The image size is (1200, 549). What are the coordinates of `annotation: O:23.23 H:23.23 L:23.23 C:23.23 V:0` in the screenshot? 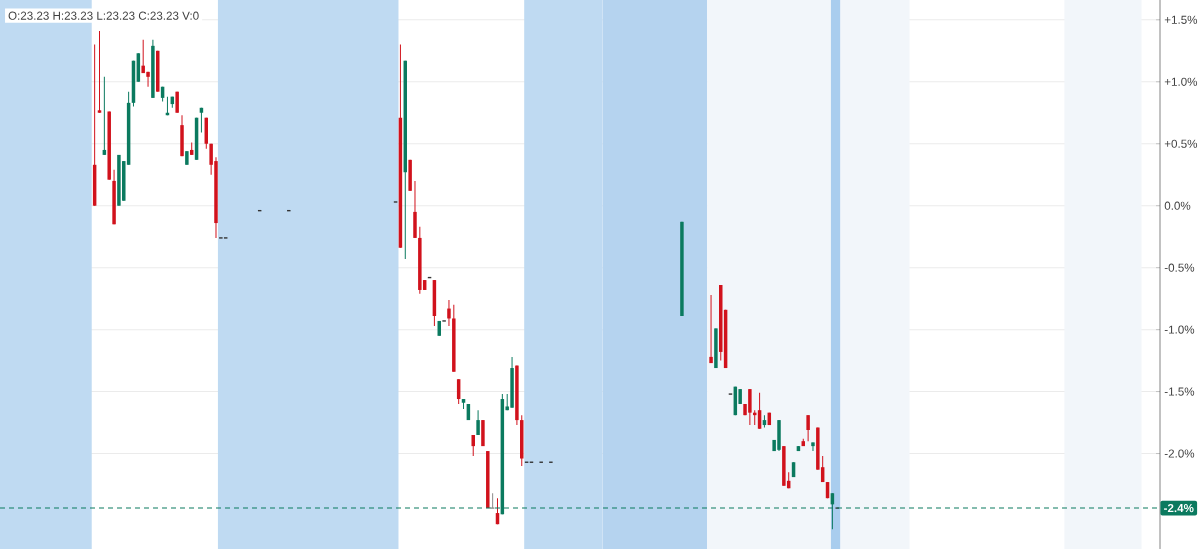 It's located at (103, 15).